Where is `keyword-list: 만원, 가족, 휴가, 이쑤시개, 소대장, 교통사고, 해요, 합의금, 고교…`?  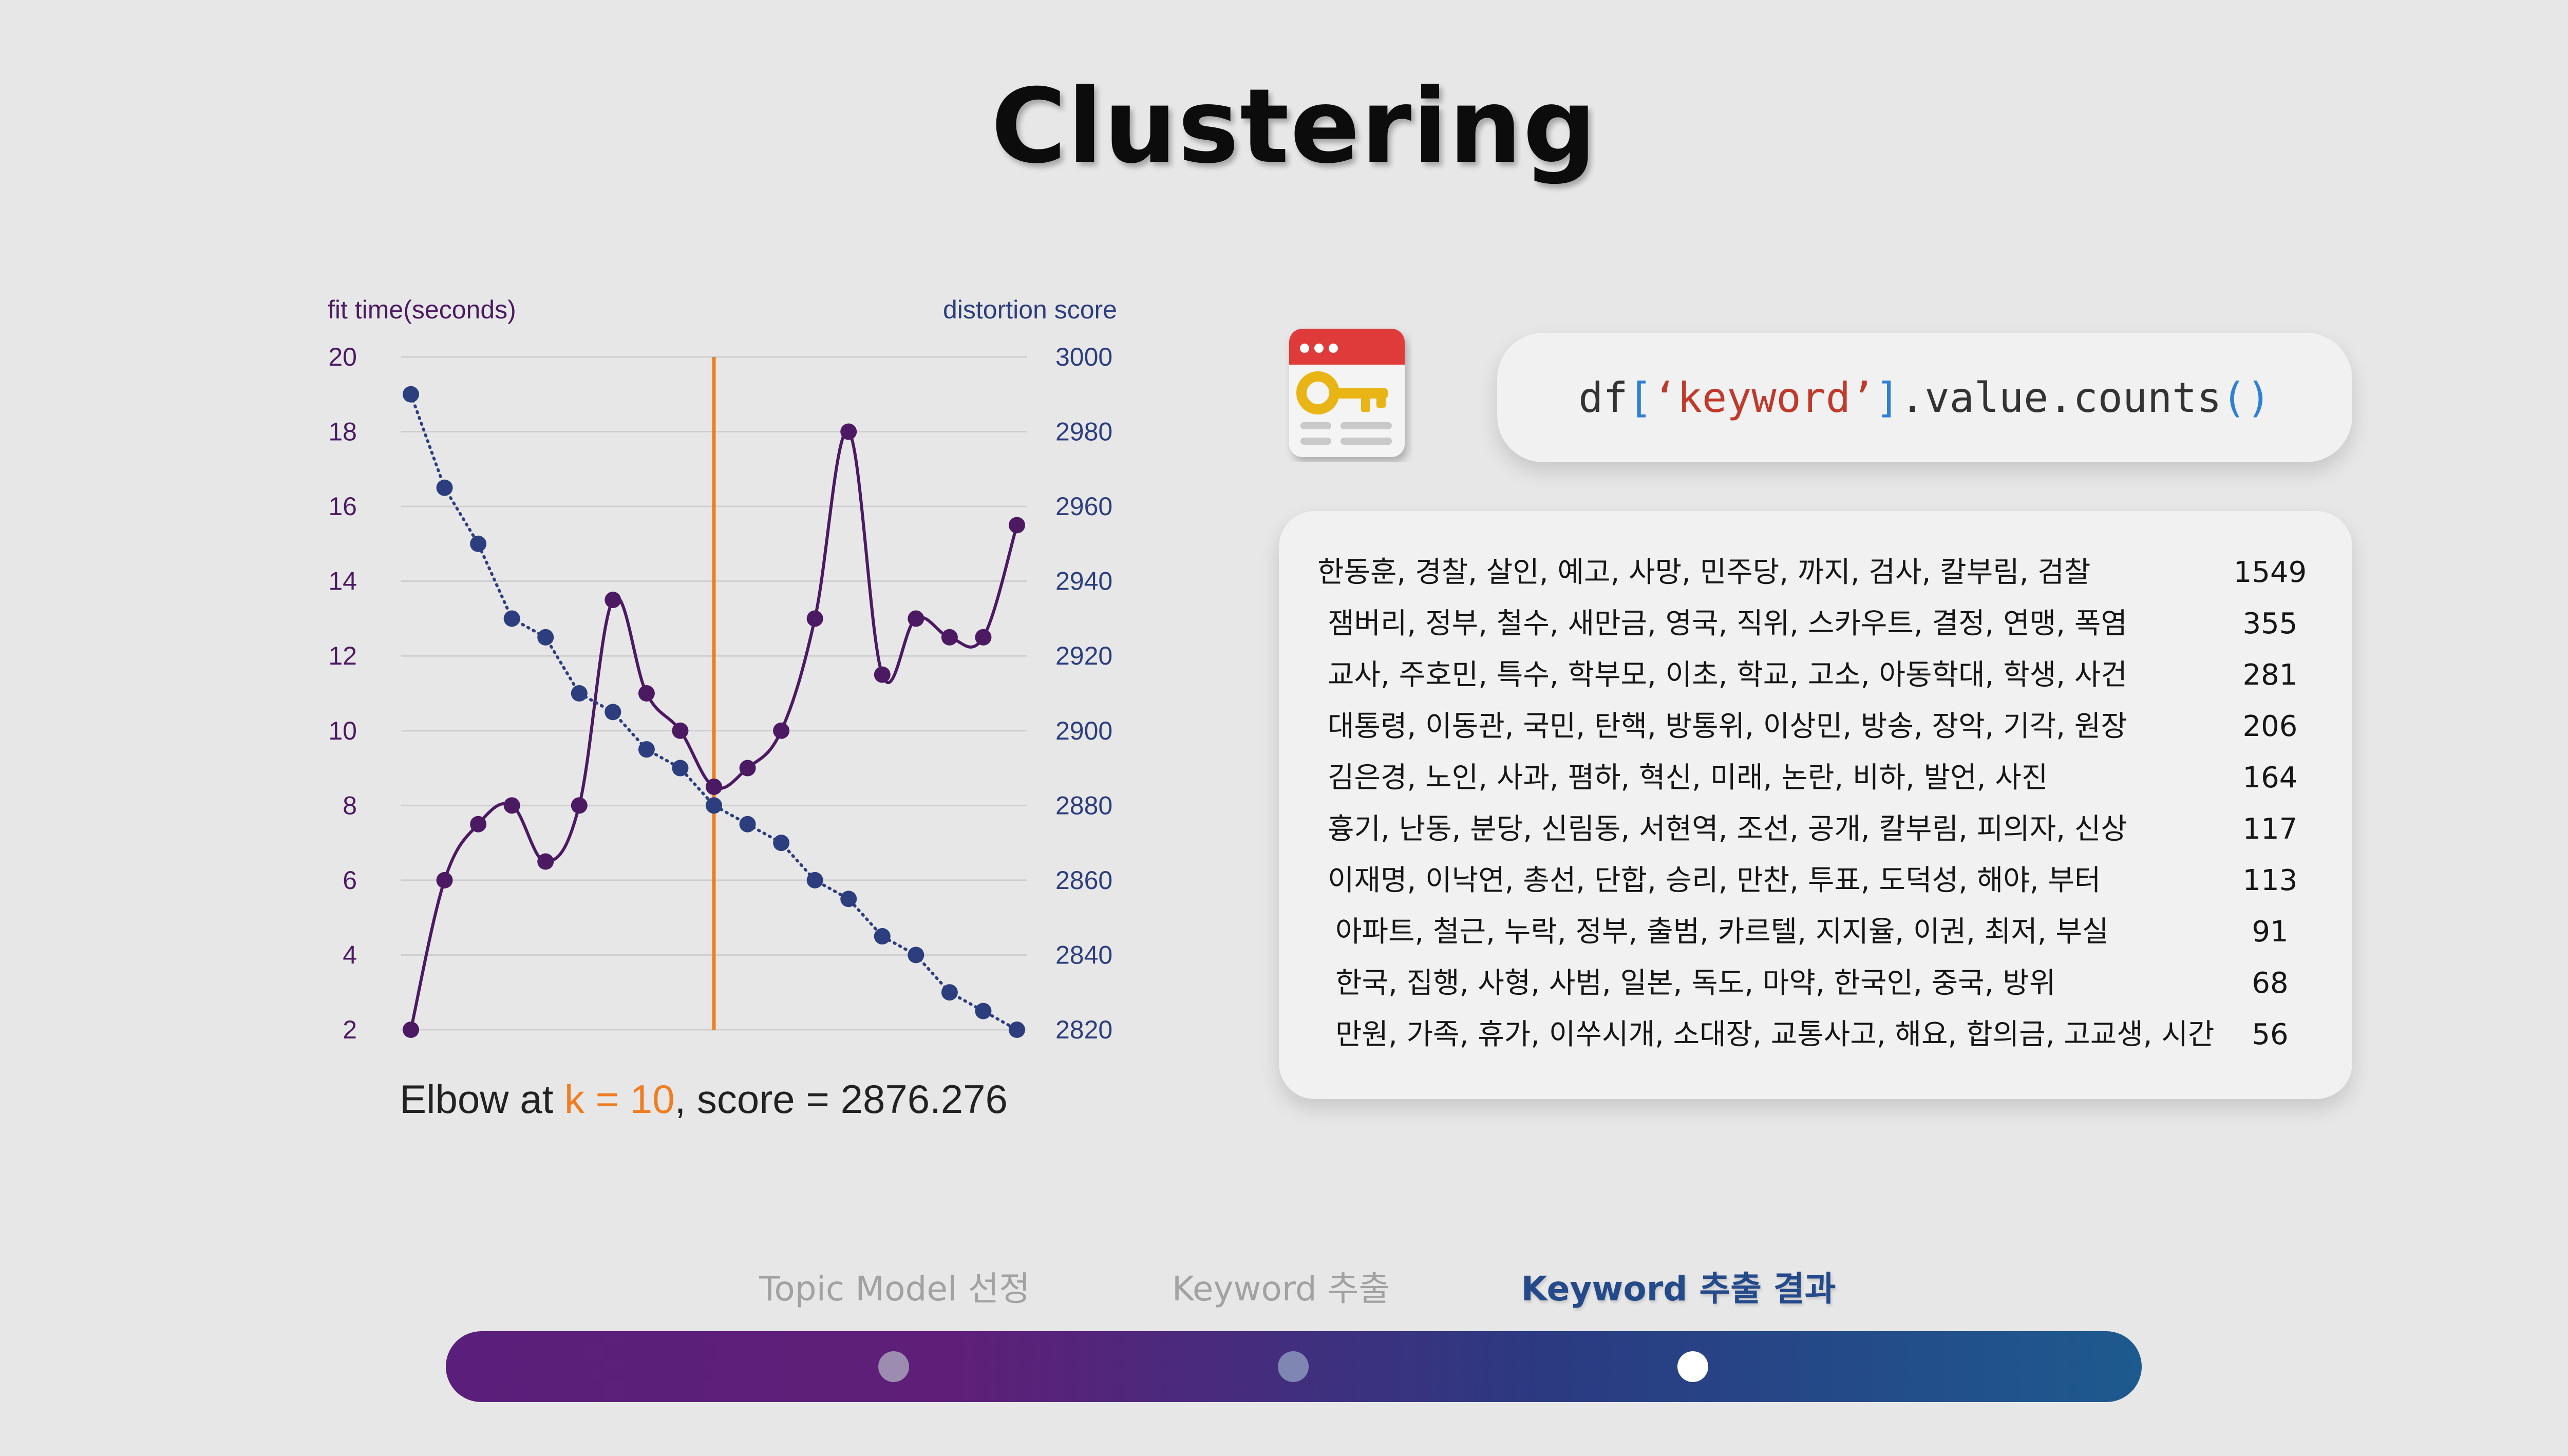
keyword-list: 만원, 가족, 휴가, 이쑤시개, 소대장, 교통사고, 해요, 합의금, 고교… is located at coordinates (1775, 1034).